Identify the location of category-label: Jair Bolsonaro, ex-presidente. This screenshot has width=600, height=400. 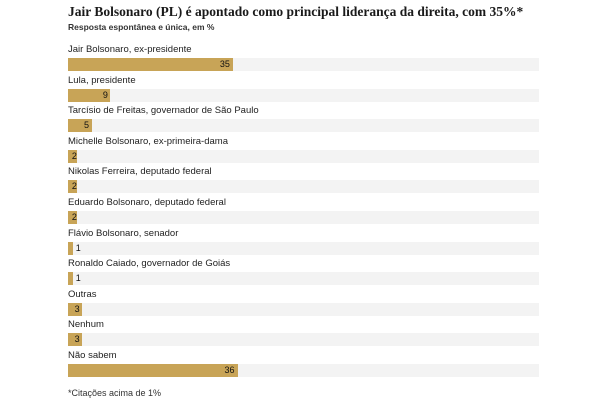
(130, 49).